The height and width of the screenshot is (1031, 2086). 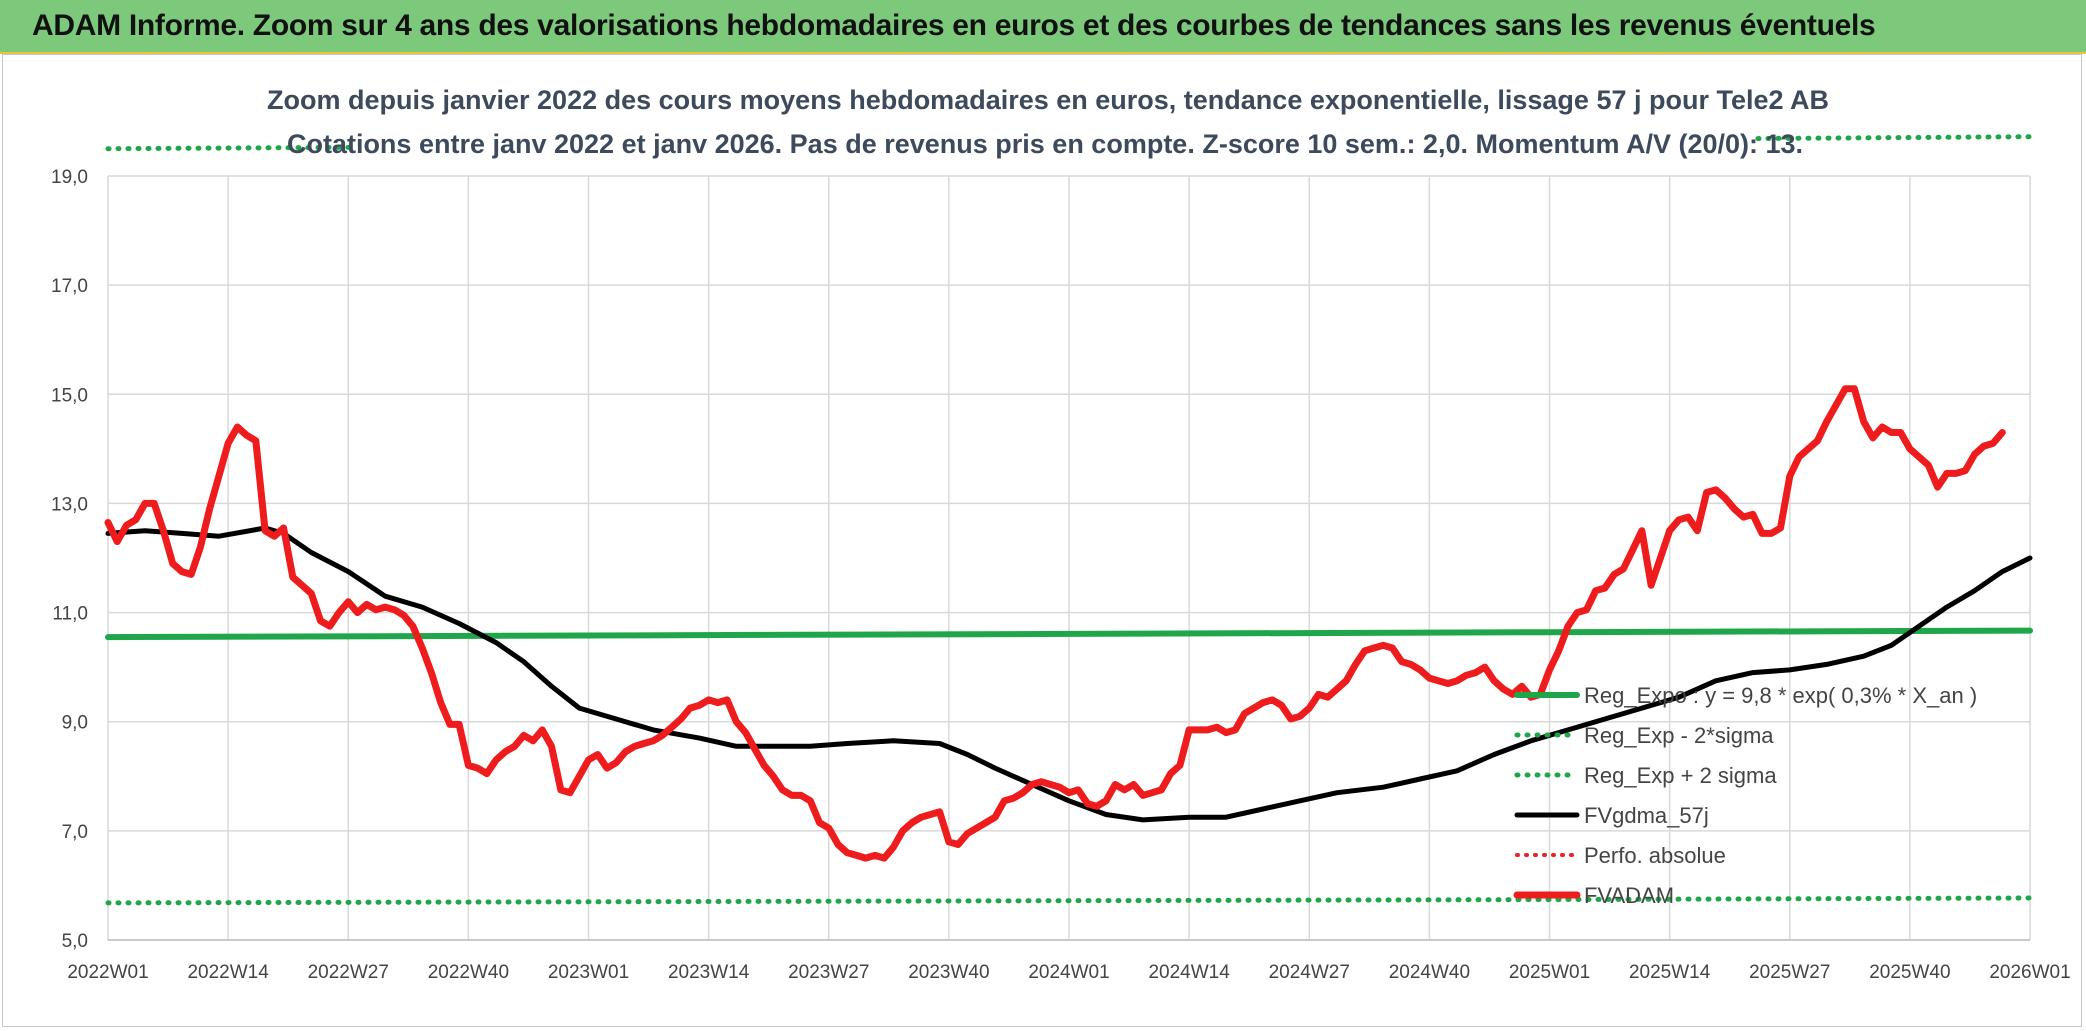 I want to click on x-tick-label: 2025W14, so click(x=1670, y=972).